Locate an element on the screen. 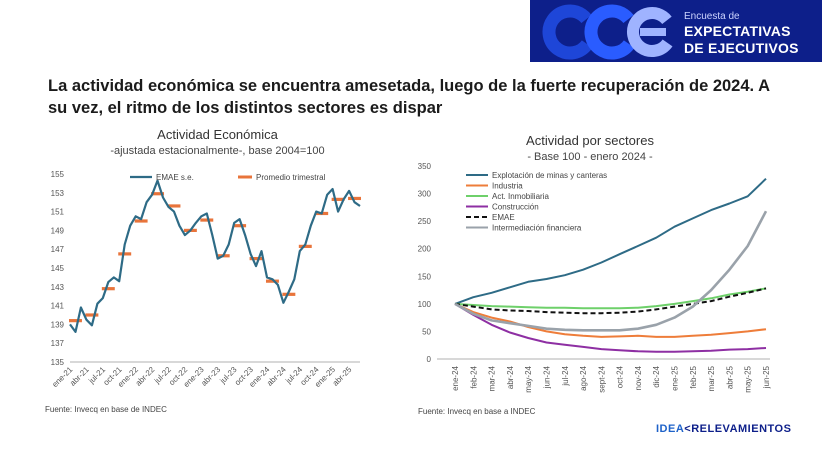 This screenshot has width=822, height=454. brand-logo: IDEA<RELEVAMIENTOS is located at coordinates (723, 429).